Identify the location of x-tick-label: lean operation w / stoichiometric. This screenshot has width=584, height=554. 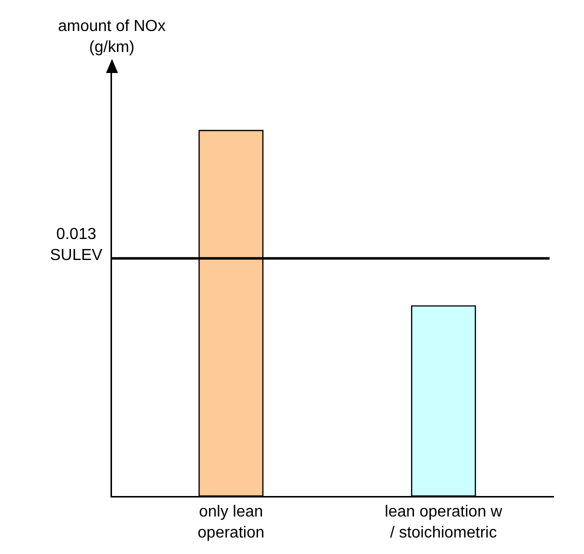
(443, 523).